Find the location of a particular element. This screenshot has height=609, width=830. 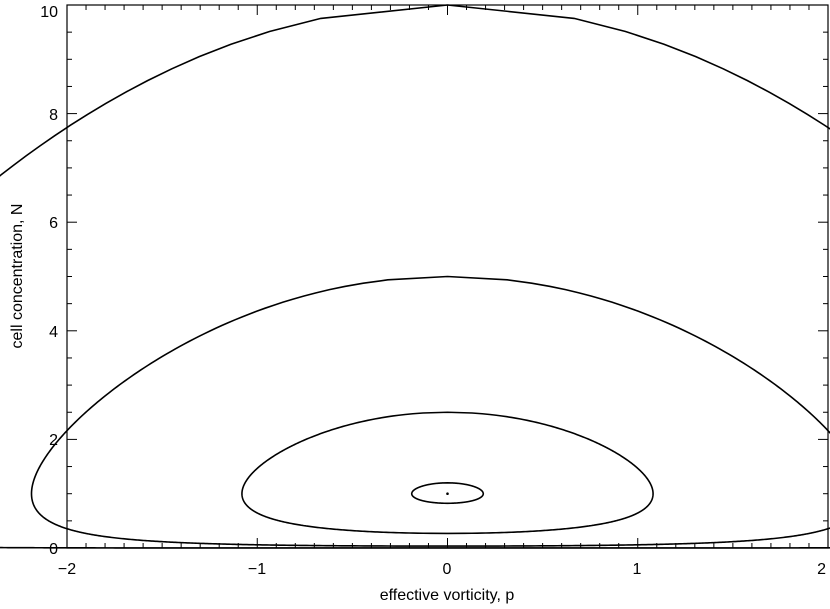

fixed-point-marker is located at coordinates (447, 494).